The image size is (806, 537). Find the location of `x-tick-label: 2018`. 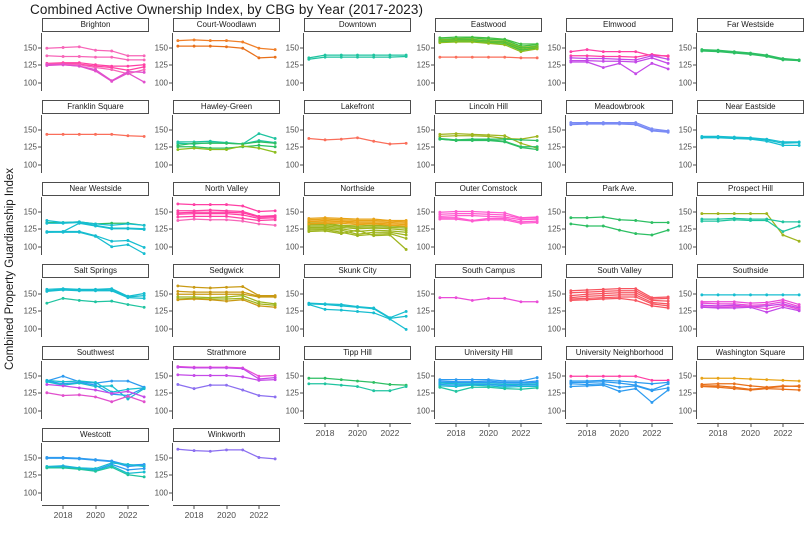

x-tick-label: 2018 is located at coordinates (194, 515).